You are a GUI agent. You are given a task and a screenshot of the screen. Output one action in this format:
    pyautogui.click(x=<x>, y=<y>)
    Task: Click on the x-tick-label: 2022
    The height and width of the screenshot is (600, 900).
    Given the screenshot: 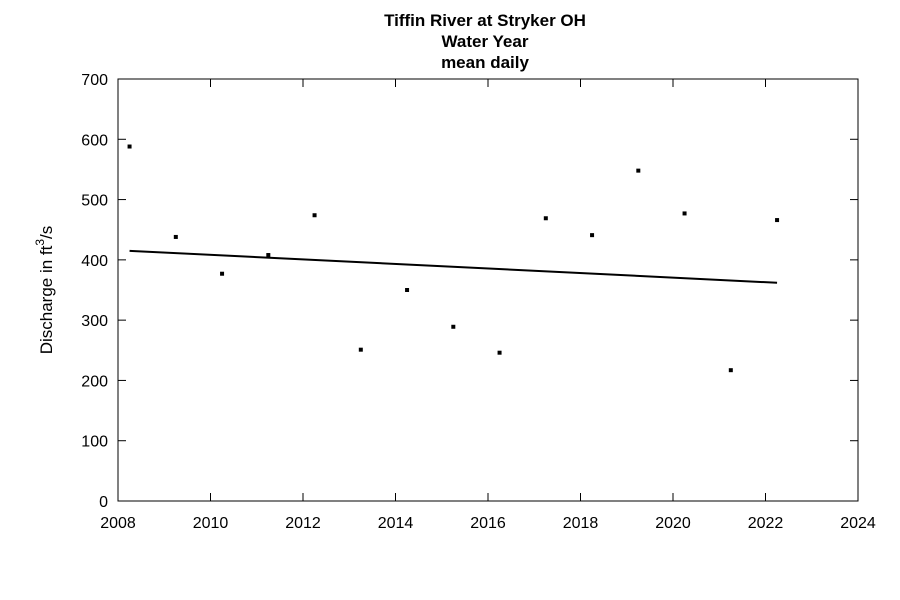 What is the action you would take?
    pyautogui.click(x=766, y=523)
    